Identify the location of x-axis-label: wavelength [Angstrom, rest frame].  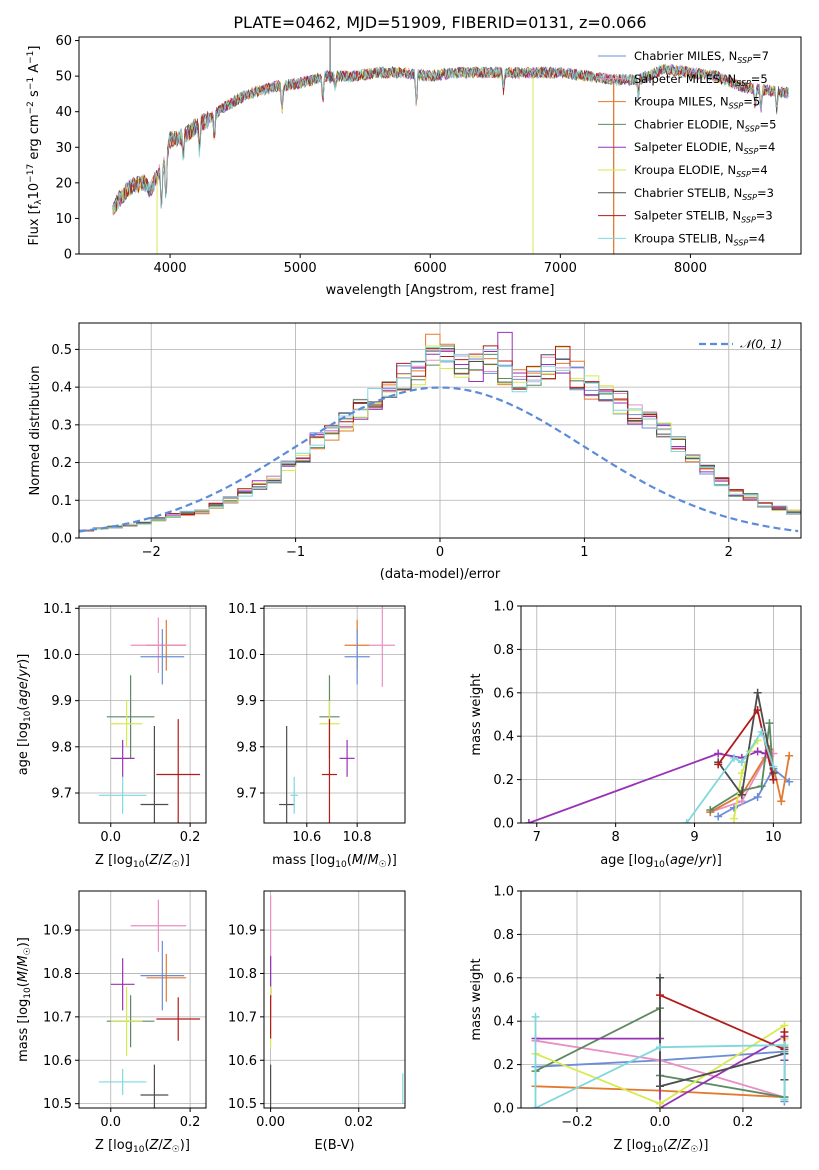
(440, 290).